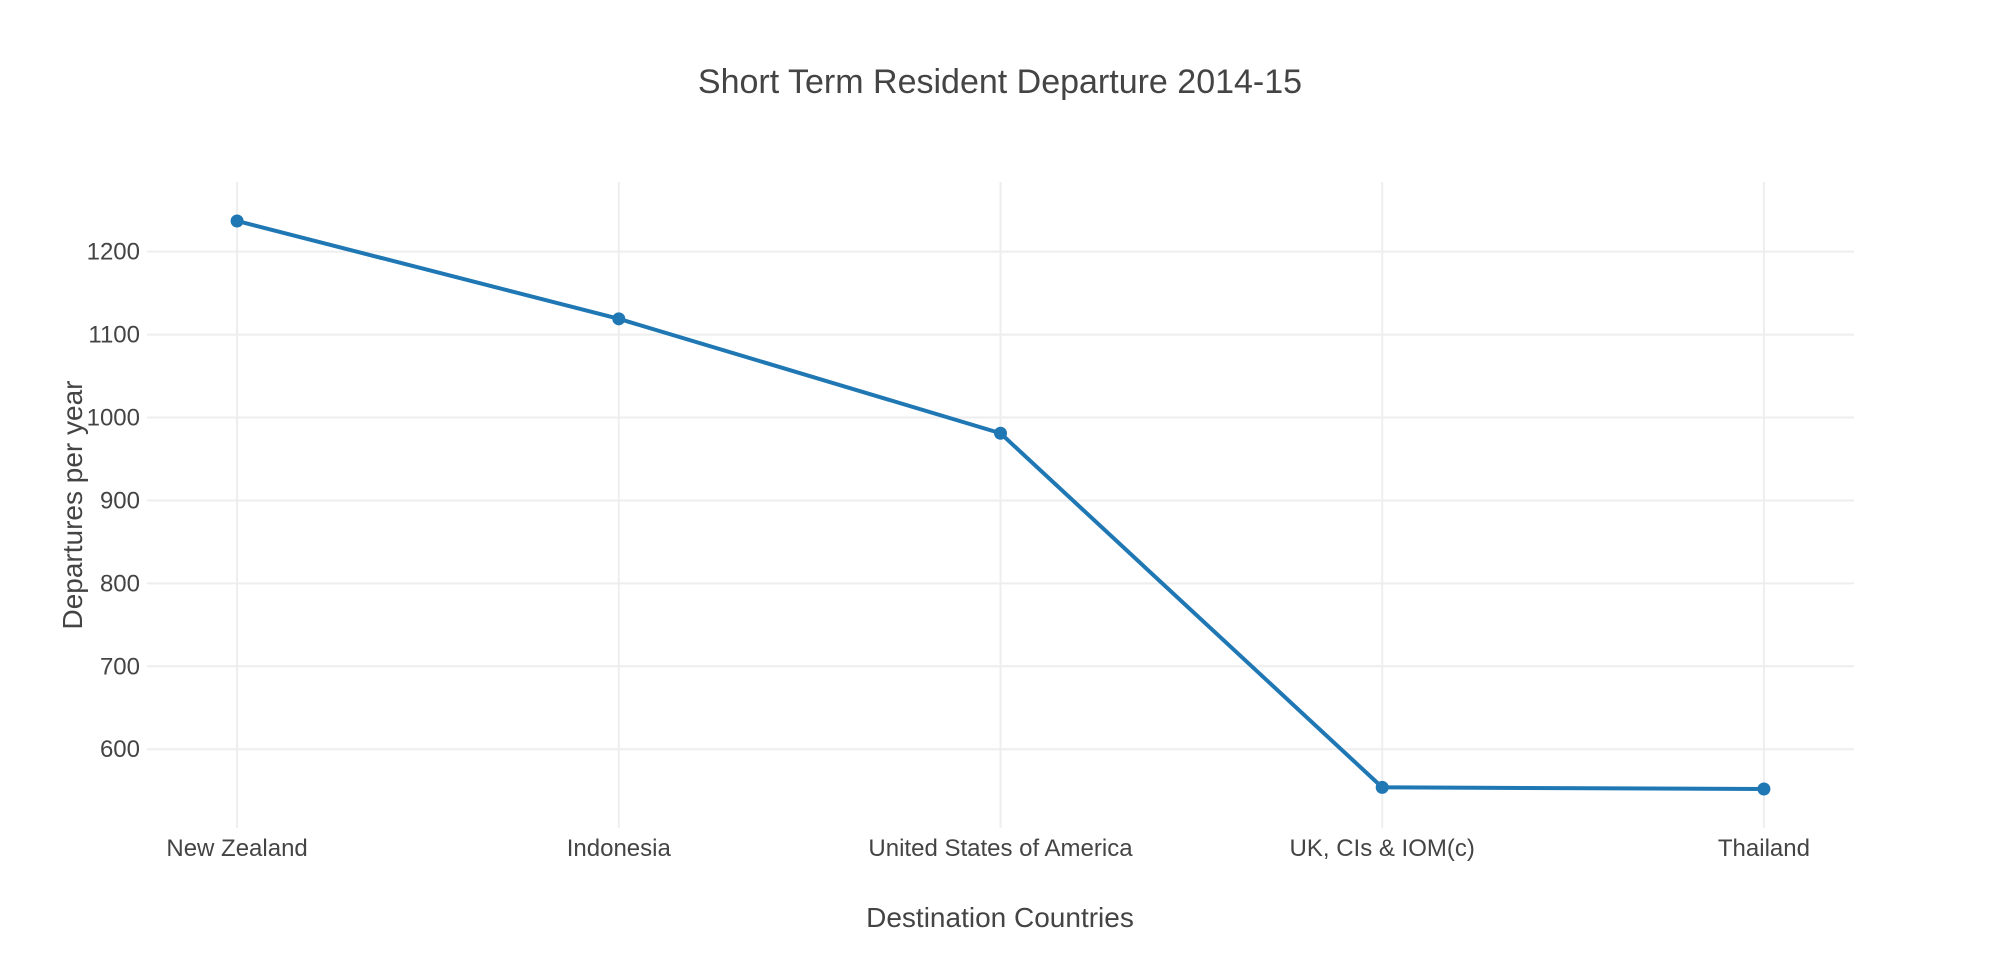  Describe the element at coordinates (1000, 82) in the screenshot. I see `chart-title: Short Term Resident Departure 2014-15` at that location.